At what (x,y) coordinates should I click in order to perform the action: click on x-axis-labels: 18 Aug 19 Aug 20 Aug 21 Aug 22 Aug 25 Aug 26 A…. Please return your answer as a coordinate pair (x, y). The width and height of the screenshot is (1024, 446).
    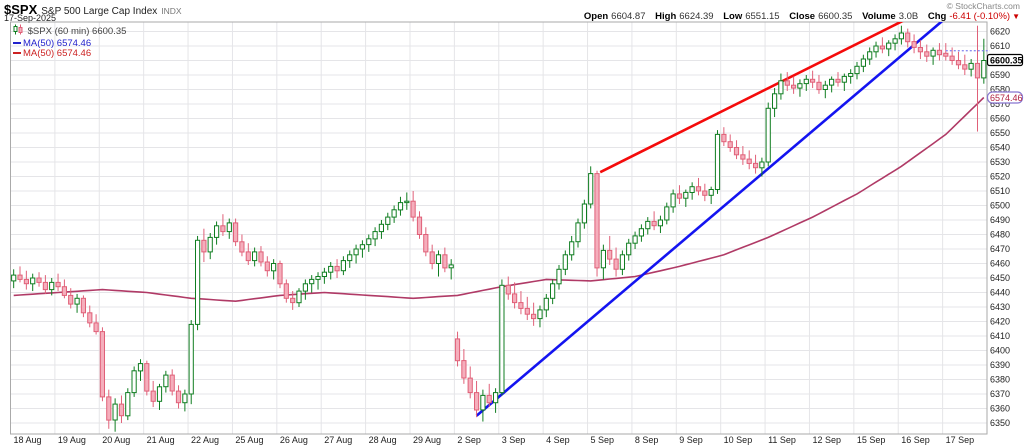
    Looking at the image, I should click on (494, 440).